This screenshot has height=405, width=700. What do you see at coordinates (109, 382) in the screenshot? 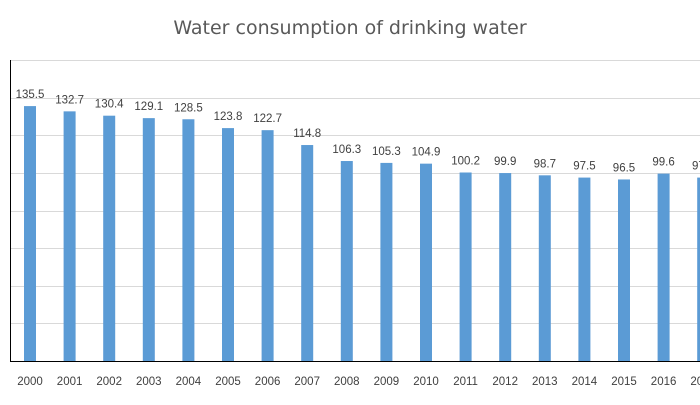
I see `x-tick-label-2002: 2002` at bounding box center [109, 382].